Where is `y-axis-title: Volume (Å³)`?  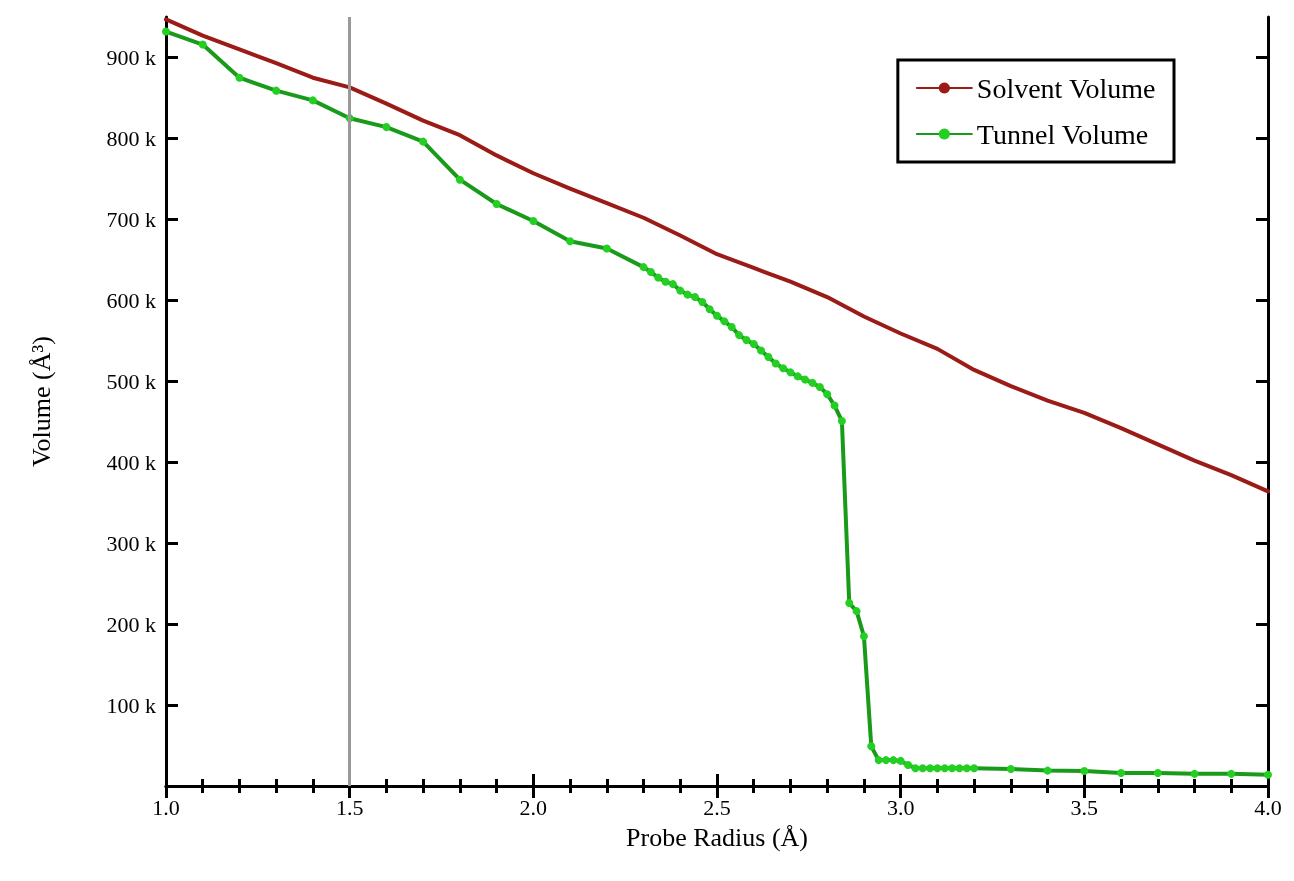
y-axis-title: Volume (Å³) is located at coordinates (41, 401).